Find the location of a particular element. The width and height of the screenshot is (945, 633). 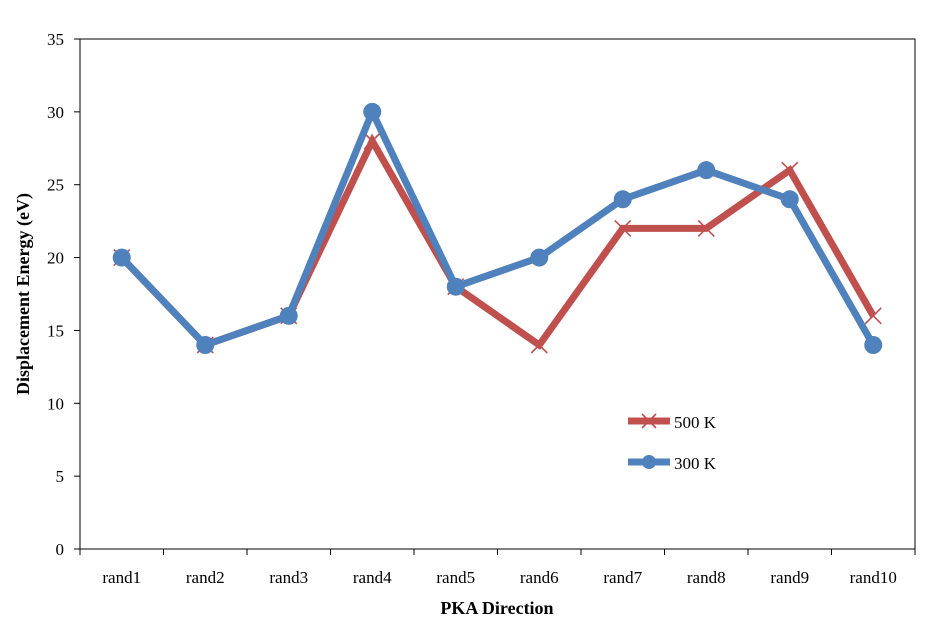

x-tick-label: rand2 is located at coordinates (205, 577).